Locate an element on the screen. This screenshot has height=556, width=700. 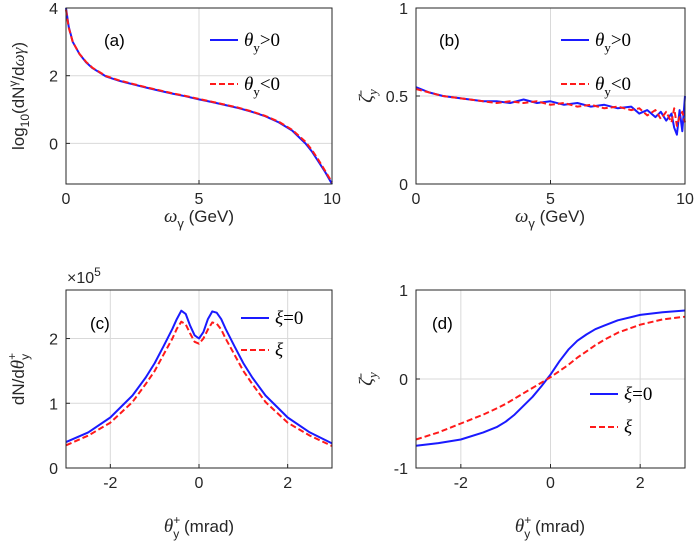
panel-label: (a) is located at coordinates (114, 40).